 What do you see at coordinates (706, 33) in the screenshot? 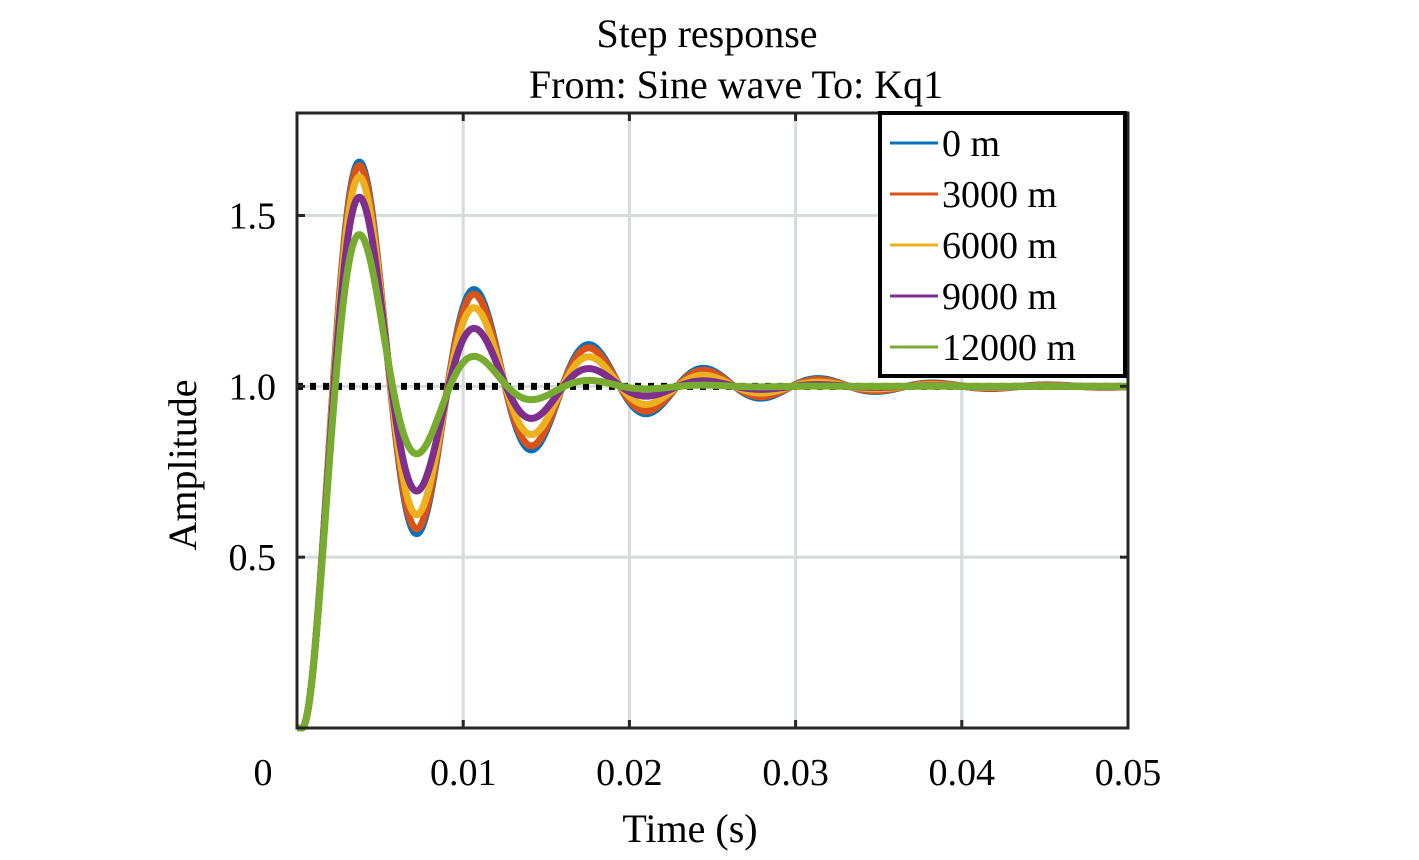
I see `chart-title-line-1: Step response` at bounding box center [706, 33].